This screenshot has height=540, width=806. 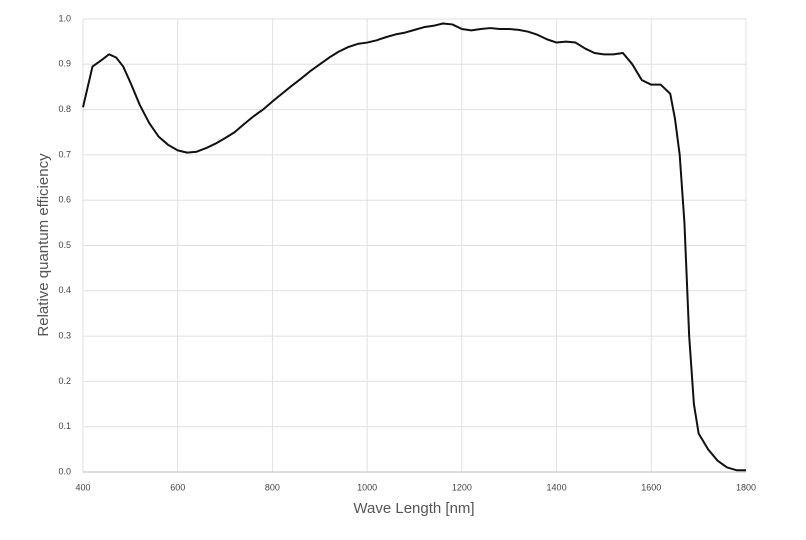 What do you see at coordinates (64, 335) in the screenshot?
I see `y-tick-label: 0.3` at bounding box center [64, 335].